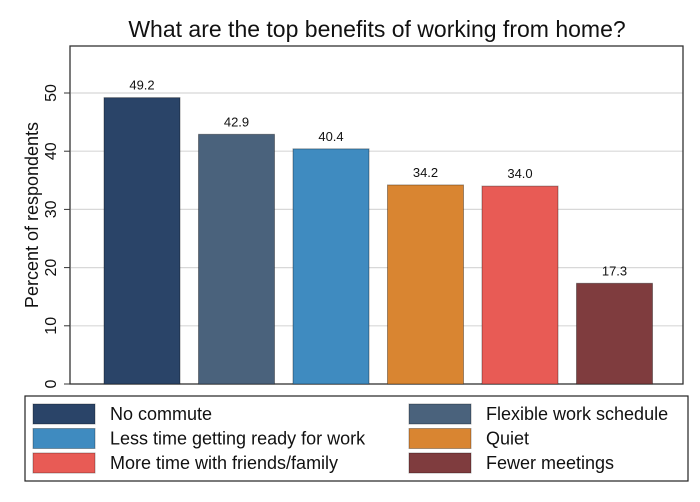 This screenshot has width=700, height=502. I want to click on legend-label: Flexible work schedule, so click(577, 414).